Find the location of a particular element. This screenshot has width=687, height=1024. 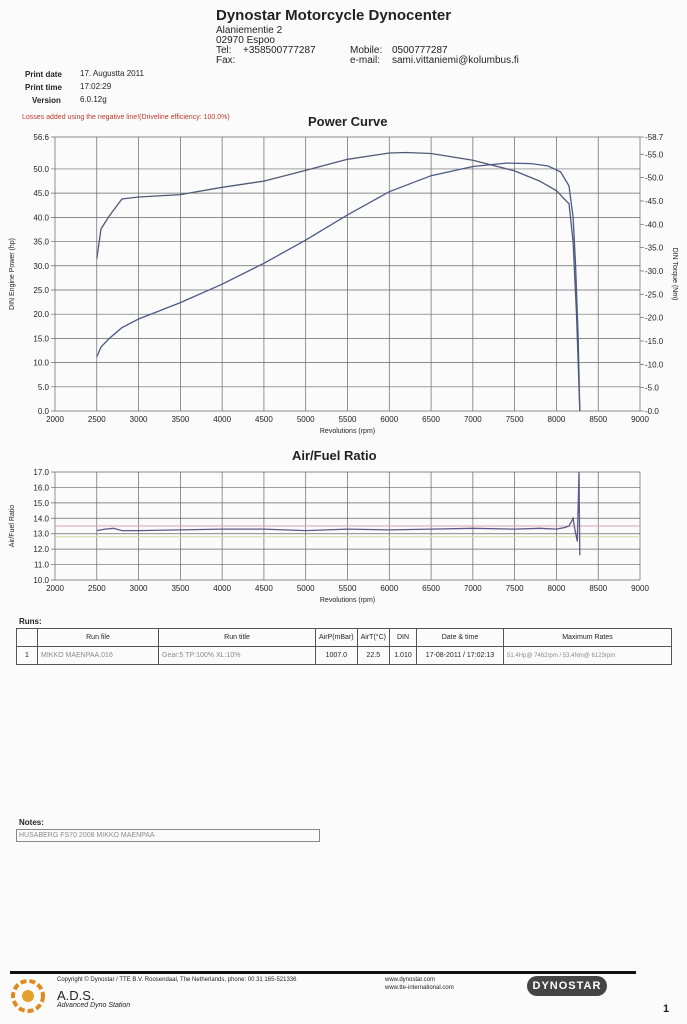

y-tick-label: 16.0 is located at coordinates (41, 487).